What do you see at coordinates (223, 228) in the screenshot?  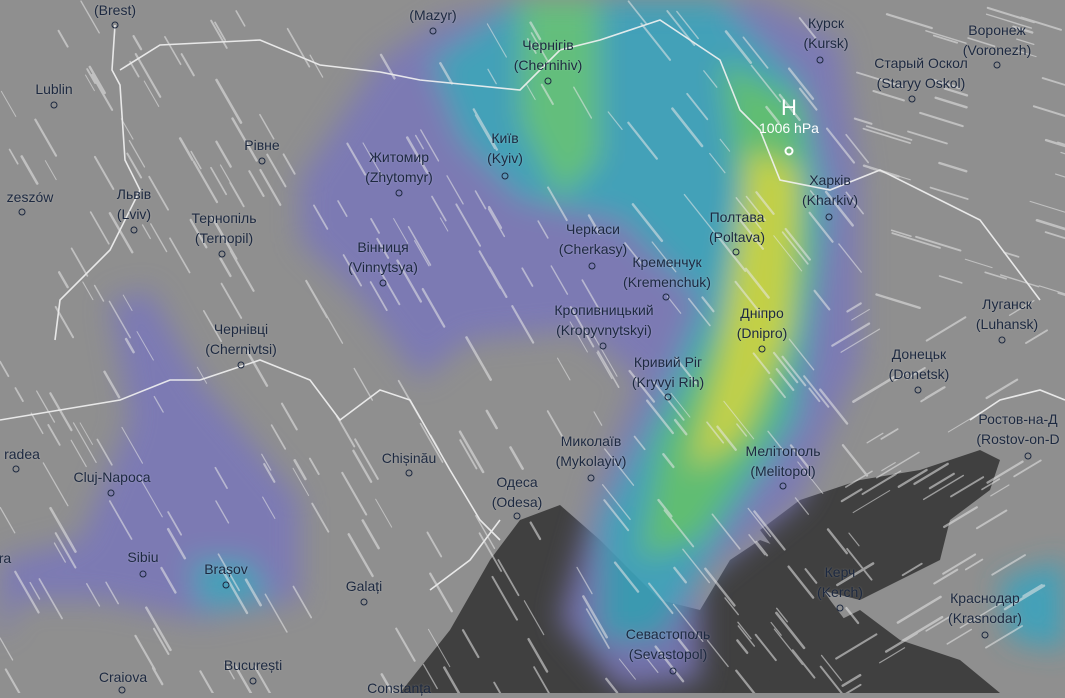 I see `city-label: Тернопіль (Ternopil)` at bounding box center [223, 228].